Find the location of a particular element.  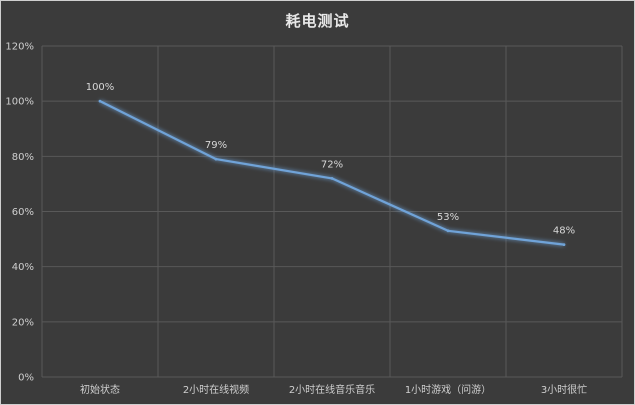

x-axis-ticks: 初始状态 2小时在线视频 2小时在线音乐音乐 1小时游戏（问游） 3小时很忙 is located at coordinates (333, 389).